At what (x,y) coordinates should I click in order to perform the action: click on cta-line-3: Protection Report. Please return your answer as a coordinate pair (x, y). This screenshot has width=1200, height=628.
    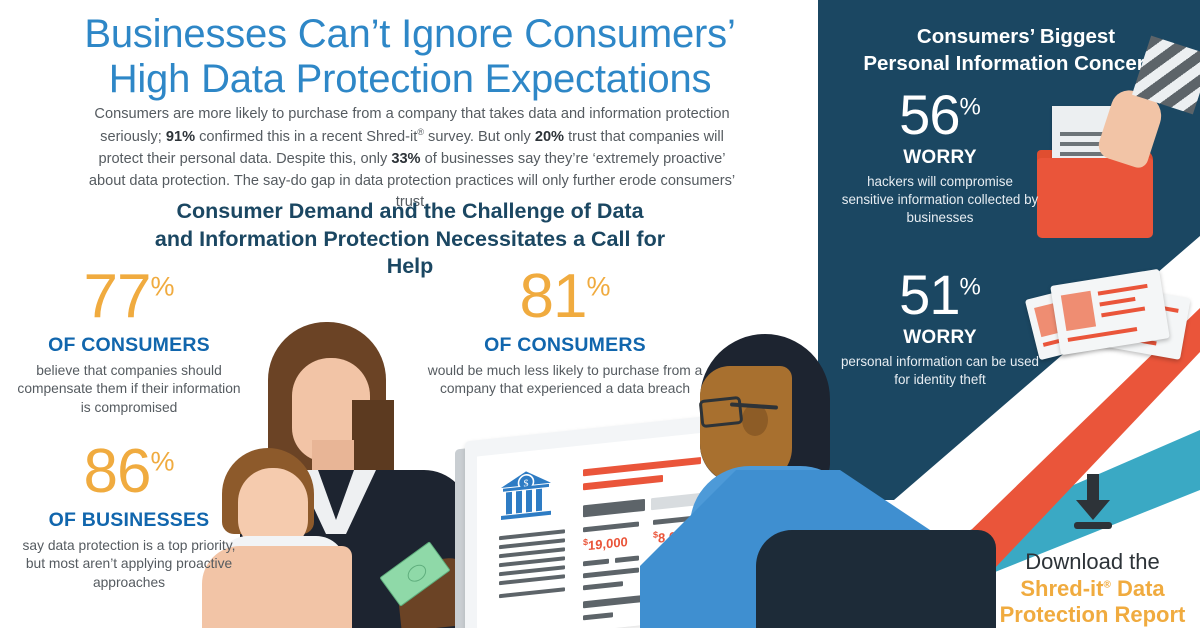
    Looking at the image, I should click on (1092, 615).